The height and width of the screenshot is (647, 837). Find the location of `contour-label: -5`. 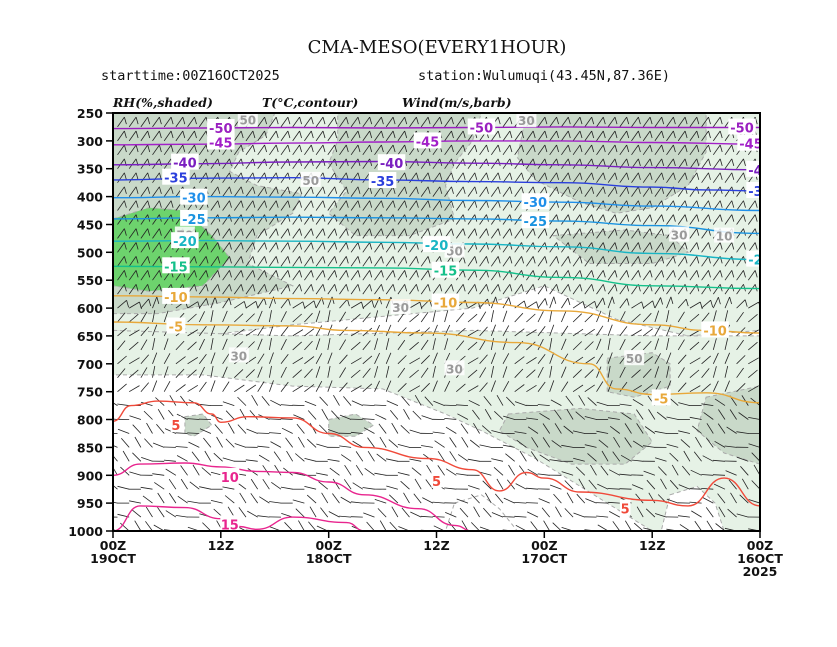

contour-label: -5 is located at coordinates (661, 399).